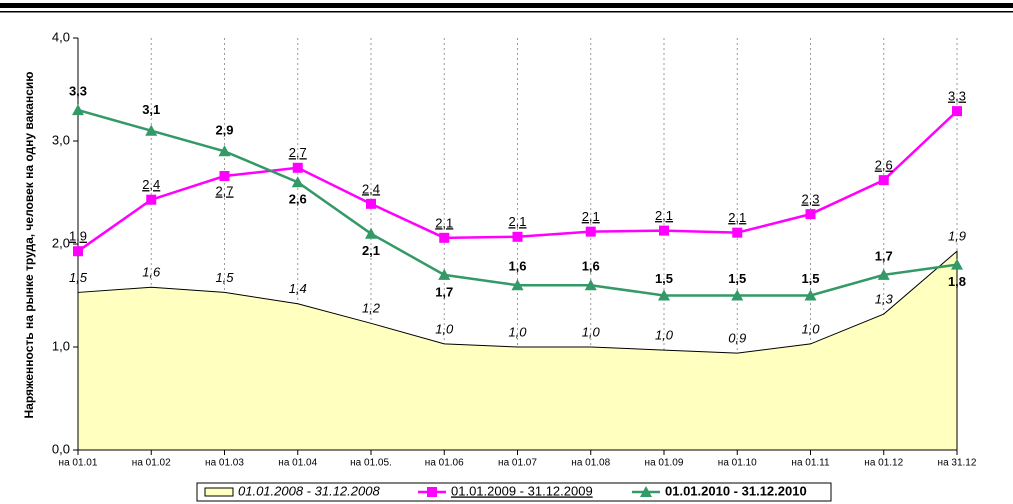 The image size is (1013, 504). I want to click on data-label: 1,4, so click(298, 288).